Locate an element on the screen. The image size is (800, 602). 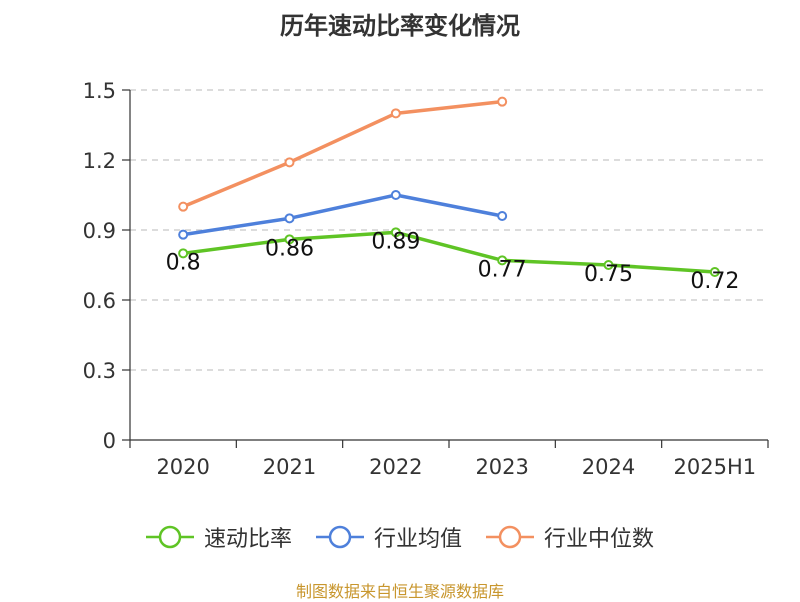
y-tick-label: 0.9 is located at coordinates (99, 231).